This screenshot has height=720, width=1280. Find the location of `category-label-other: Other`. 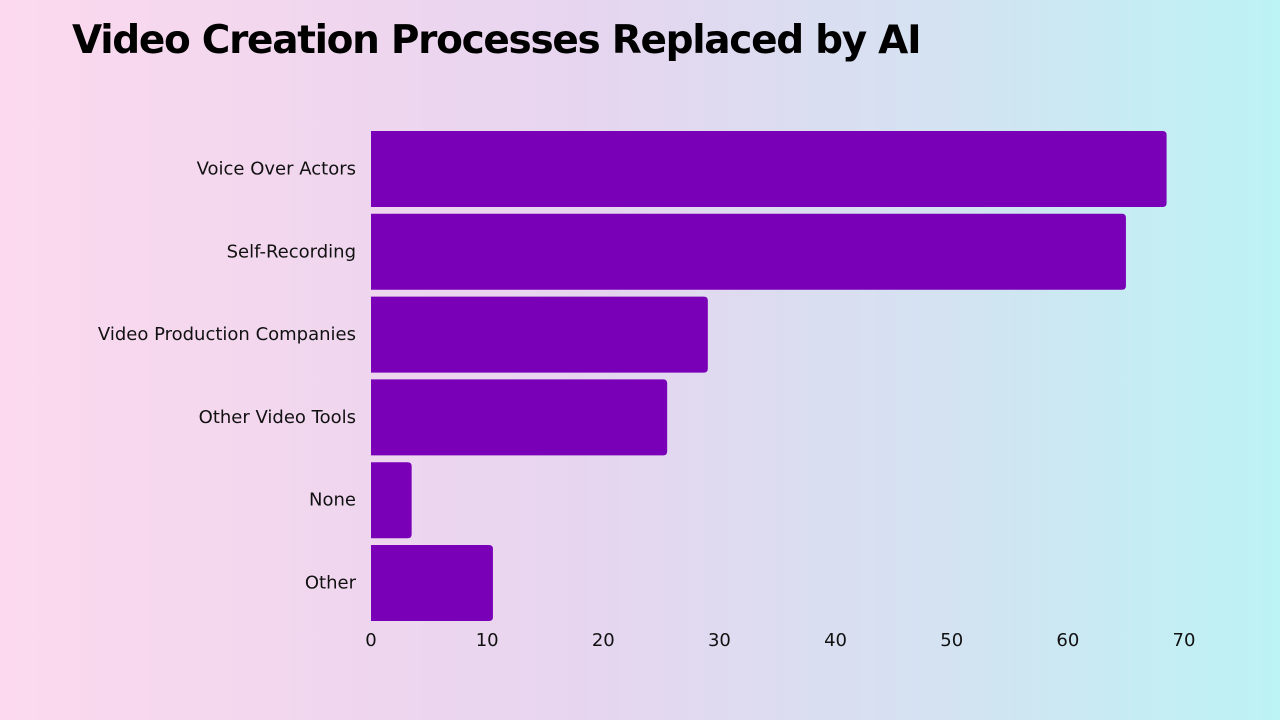

category-label-other: Other is located at coordinates (331, 583).